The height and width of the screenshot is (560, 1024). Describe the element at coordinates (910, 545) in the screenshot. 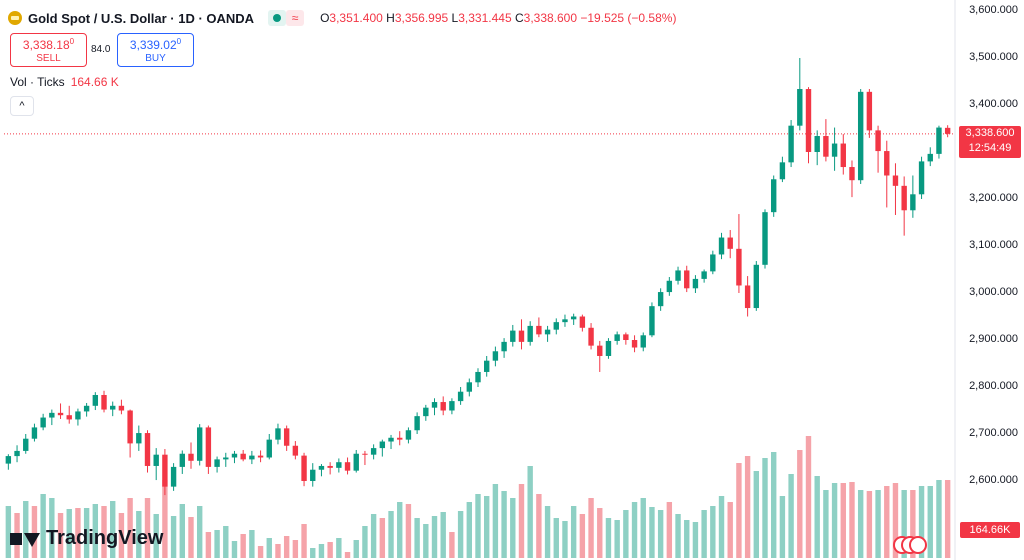

I see `us-flag-icon` at that location.